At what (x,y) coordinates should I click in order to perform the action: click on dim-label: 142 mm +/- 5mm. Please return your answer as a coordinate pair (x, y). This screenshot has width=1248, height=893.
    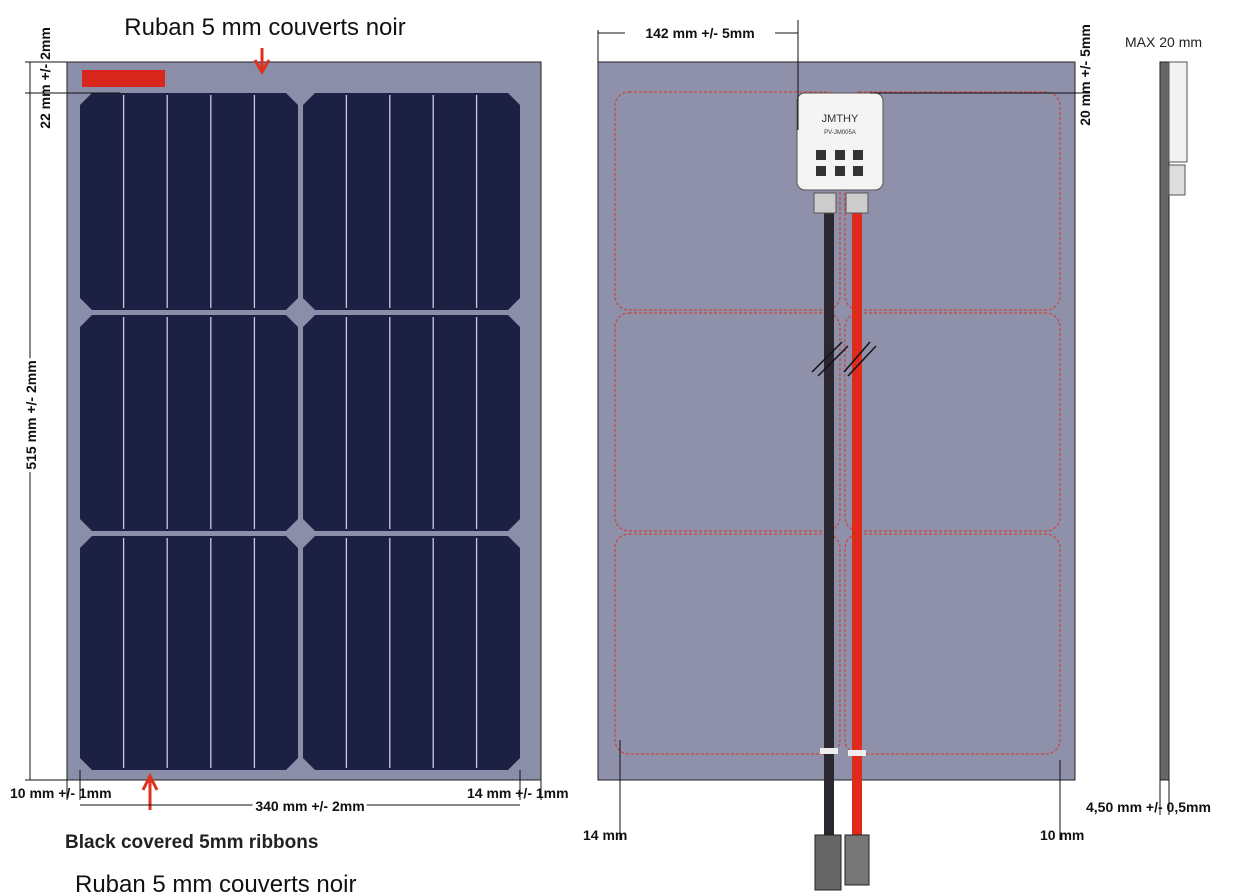
    Looking at the image, I should click on (699, 33).